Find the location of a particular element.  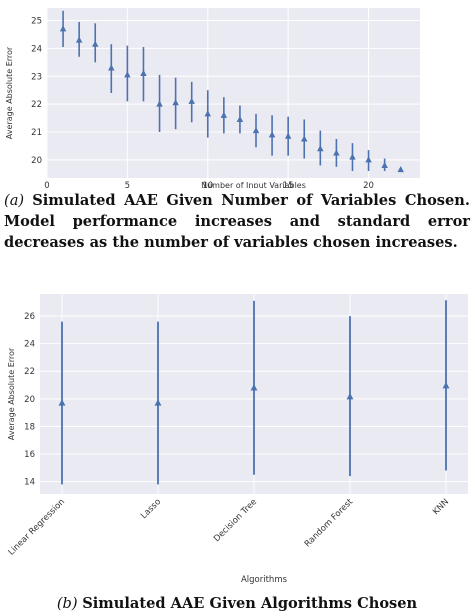

y-tick-label: 23 is located at coordinates (36, 77).